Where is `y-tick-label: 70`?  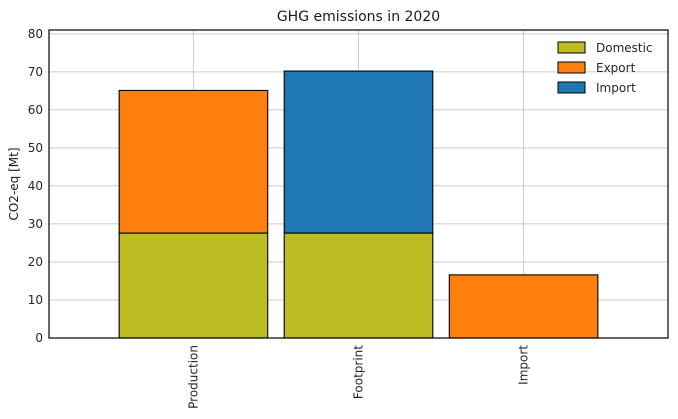 y-tick-label: 70 is located at coordinates (35, 72).